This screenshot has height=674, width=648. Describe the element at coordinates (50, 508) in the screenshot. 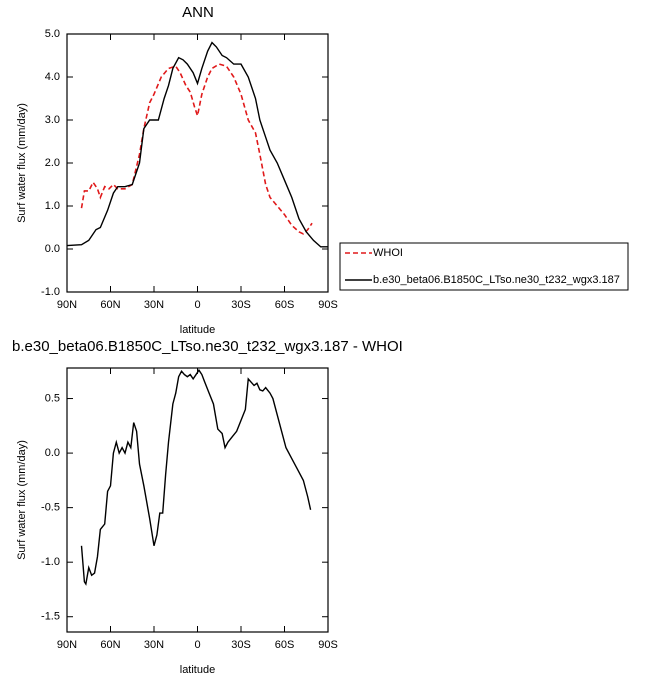

I see `y-tick-label: -0.5` at that location.